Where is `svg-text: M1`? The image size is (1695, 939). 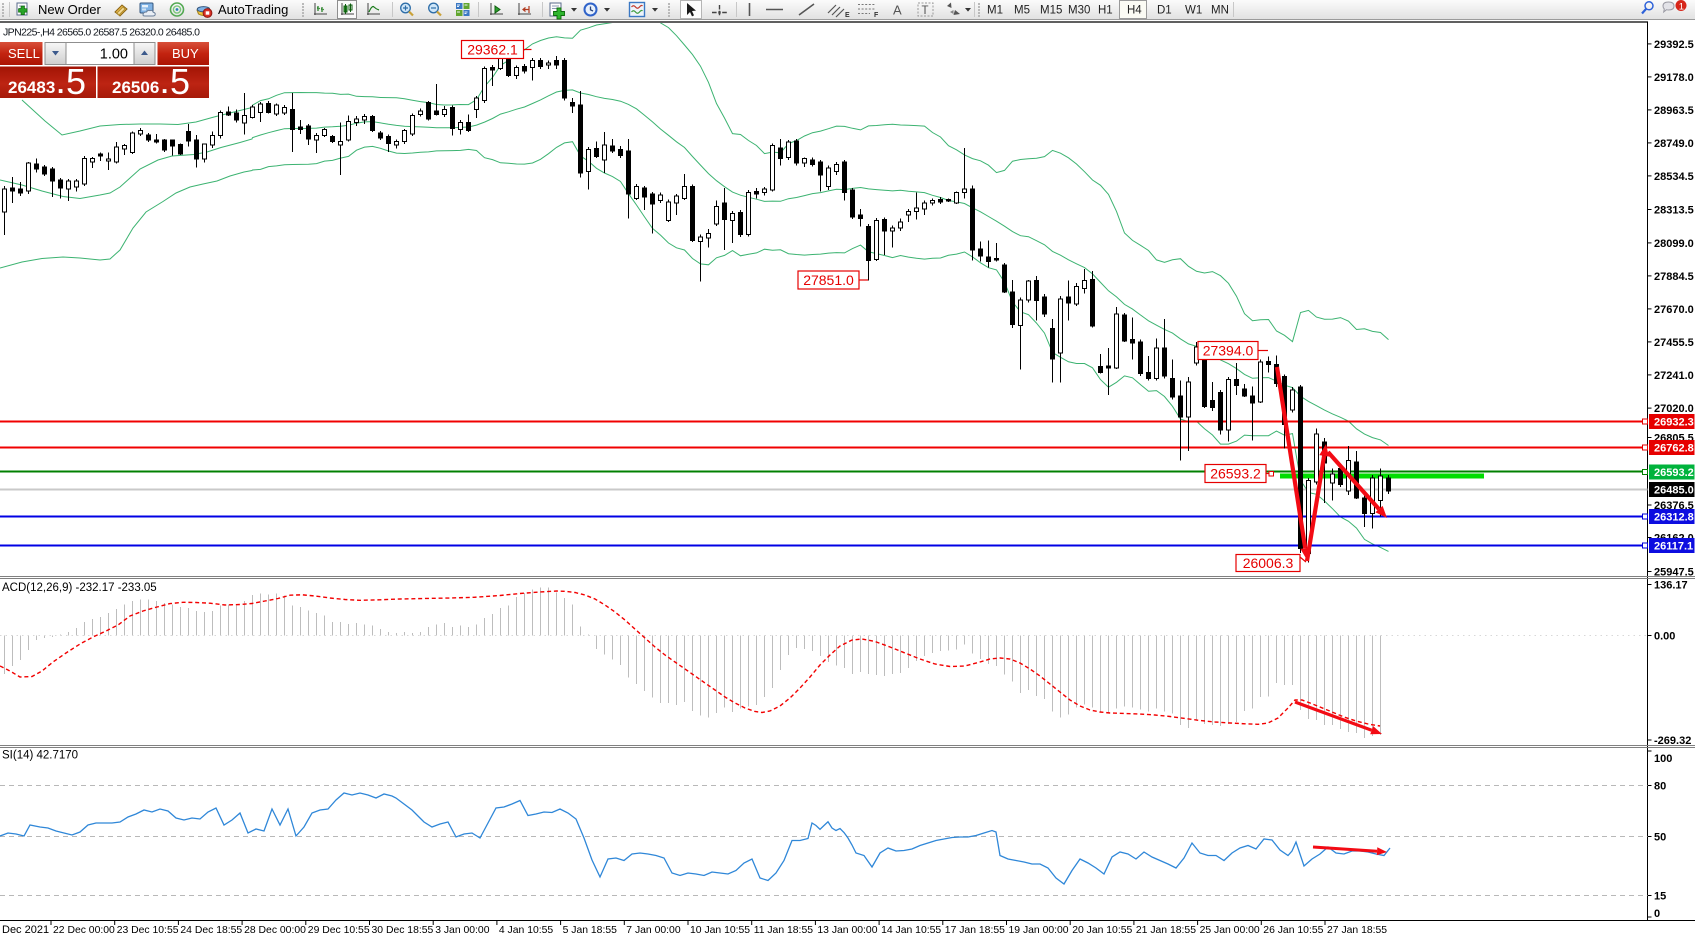 svg-text: M1 is located at coordinates (995, 11).